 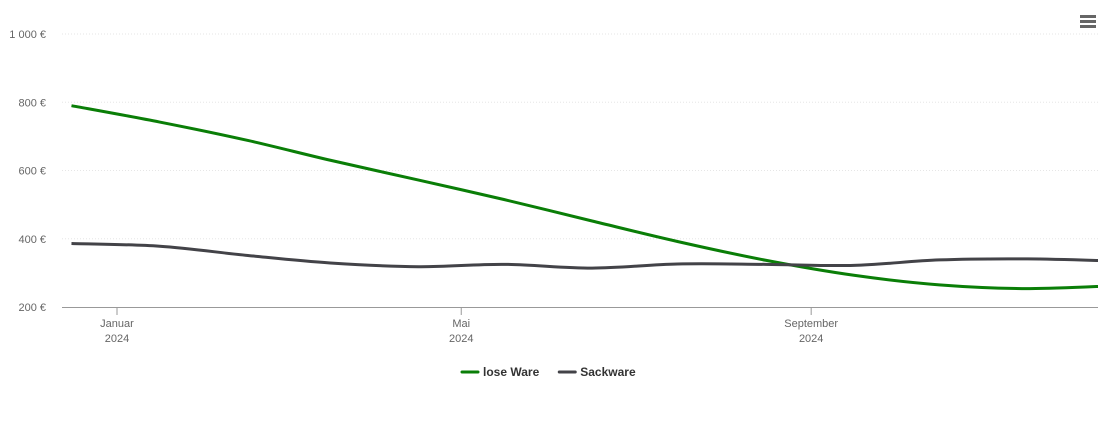 What do you see at coordinates (608, 372) in the screenshot?
I see `legend-label: Sackware` at bounding box center [608, 372].